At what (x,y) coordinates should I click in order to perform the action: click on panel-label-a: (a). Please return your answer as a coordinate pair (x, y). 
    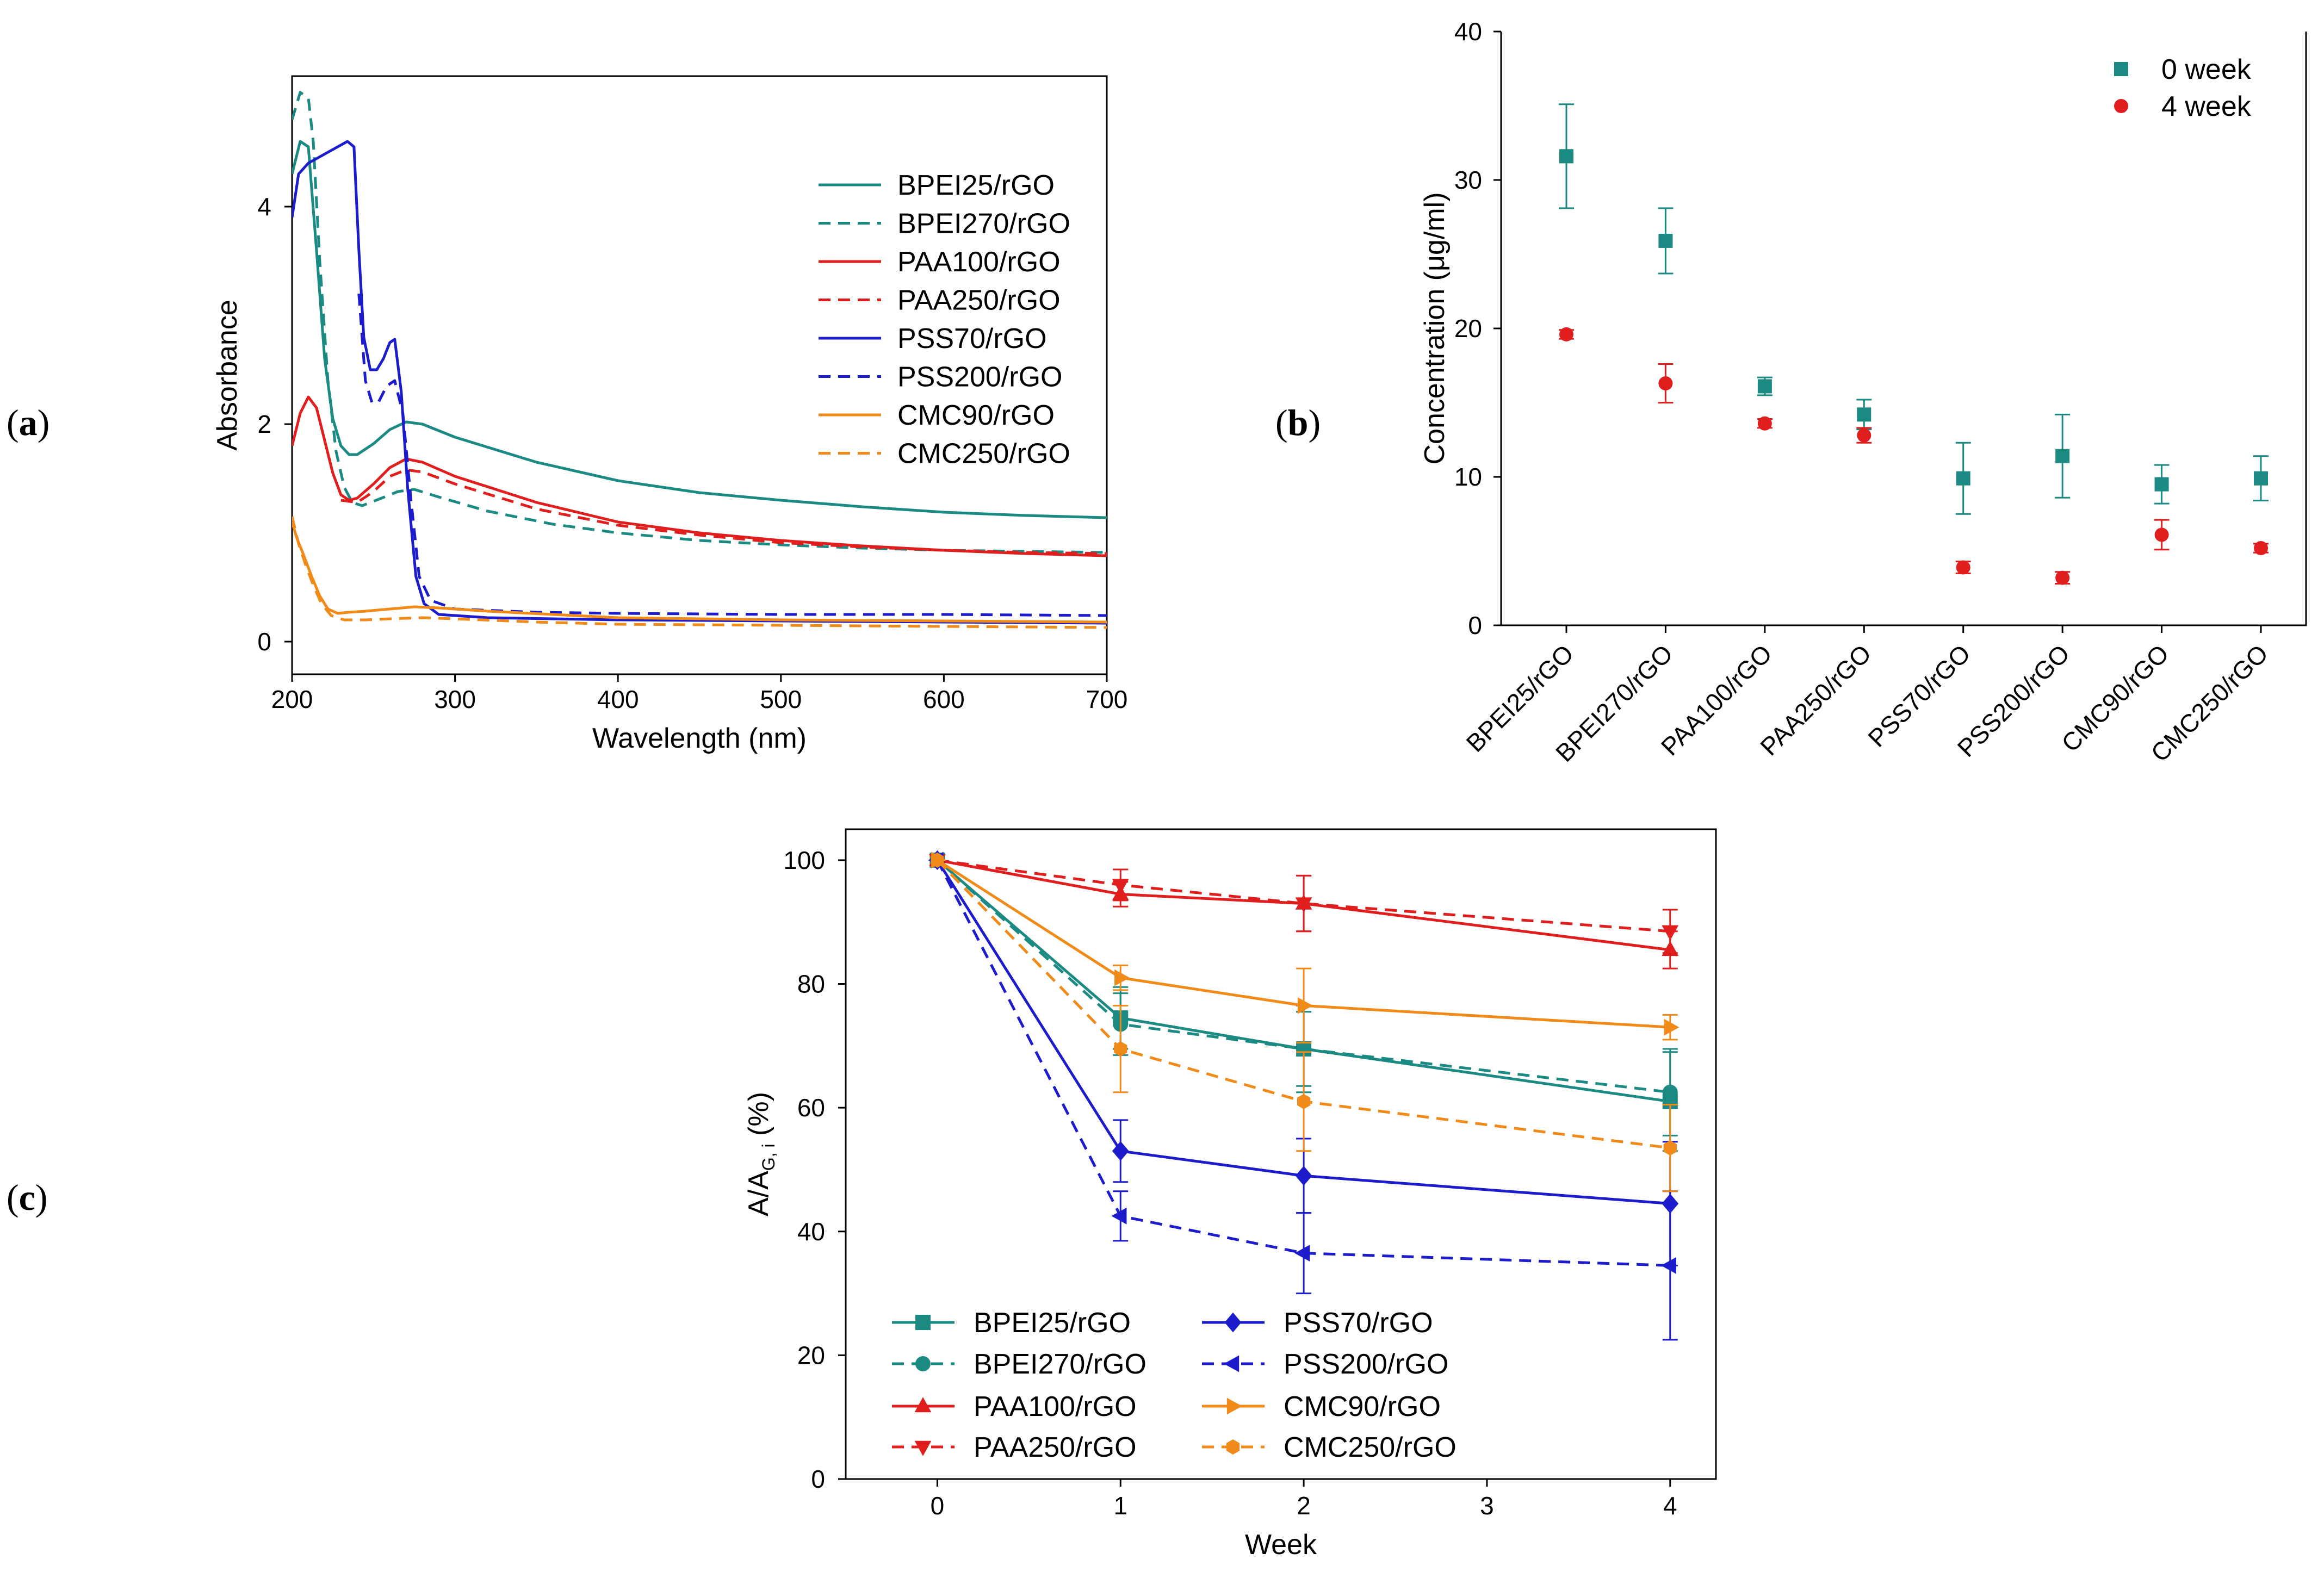
    Looking at the image, I should click on (28, 422).